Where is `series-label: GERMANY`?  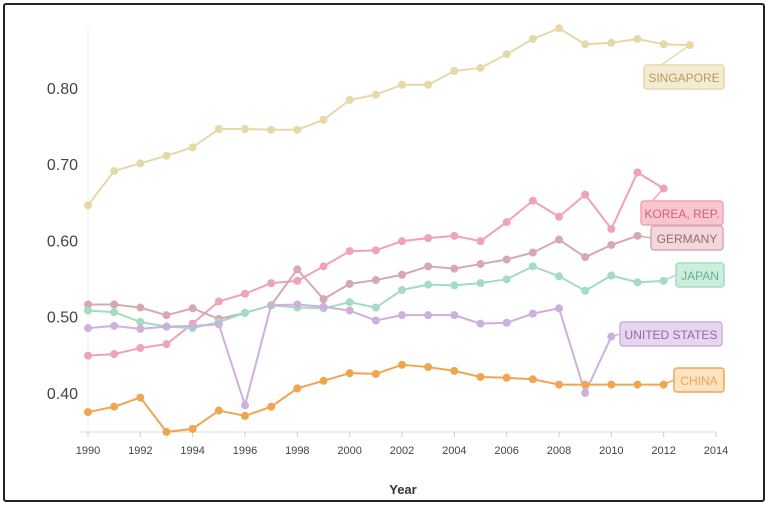 series-label: GERMANY is located at coordinates (687, 239).